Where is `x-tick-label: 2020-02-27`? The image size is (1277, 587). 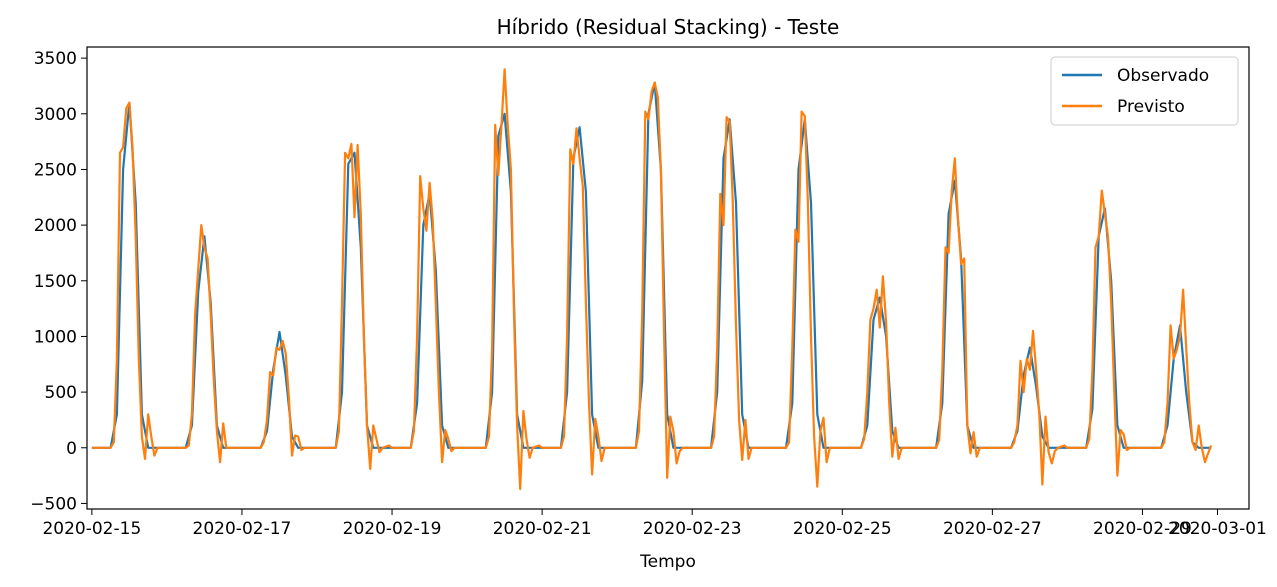 x-tick-label: 2020-02-27 is located at coordinates (992, 529).